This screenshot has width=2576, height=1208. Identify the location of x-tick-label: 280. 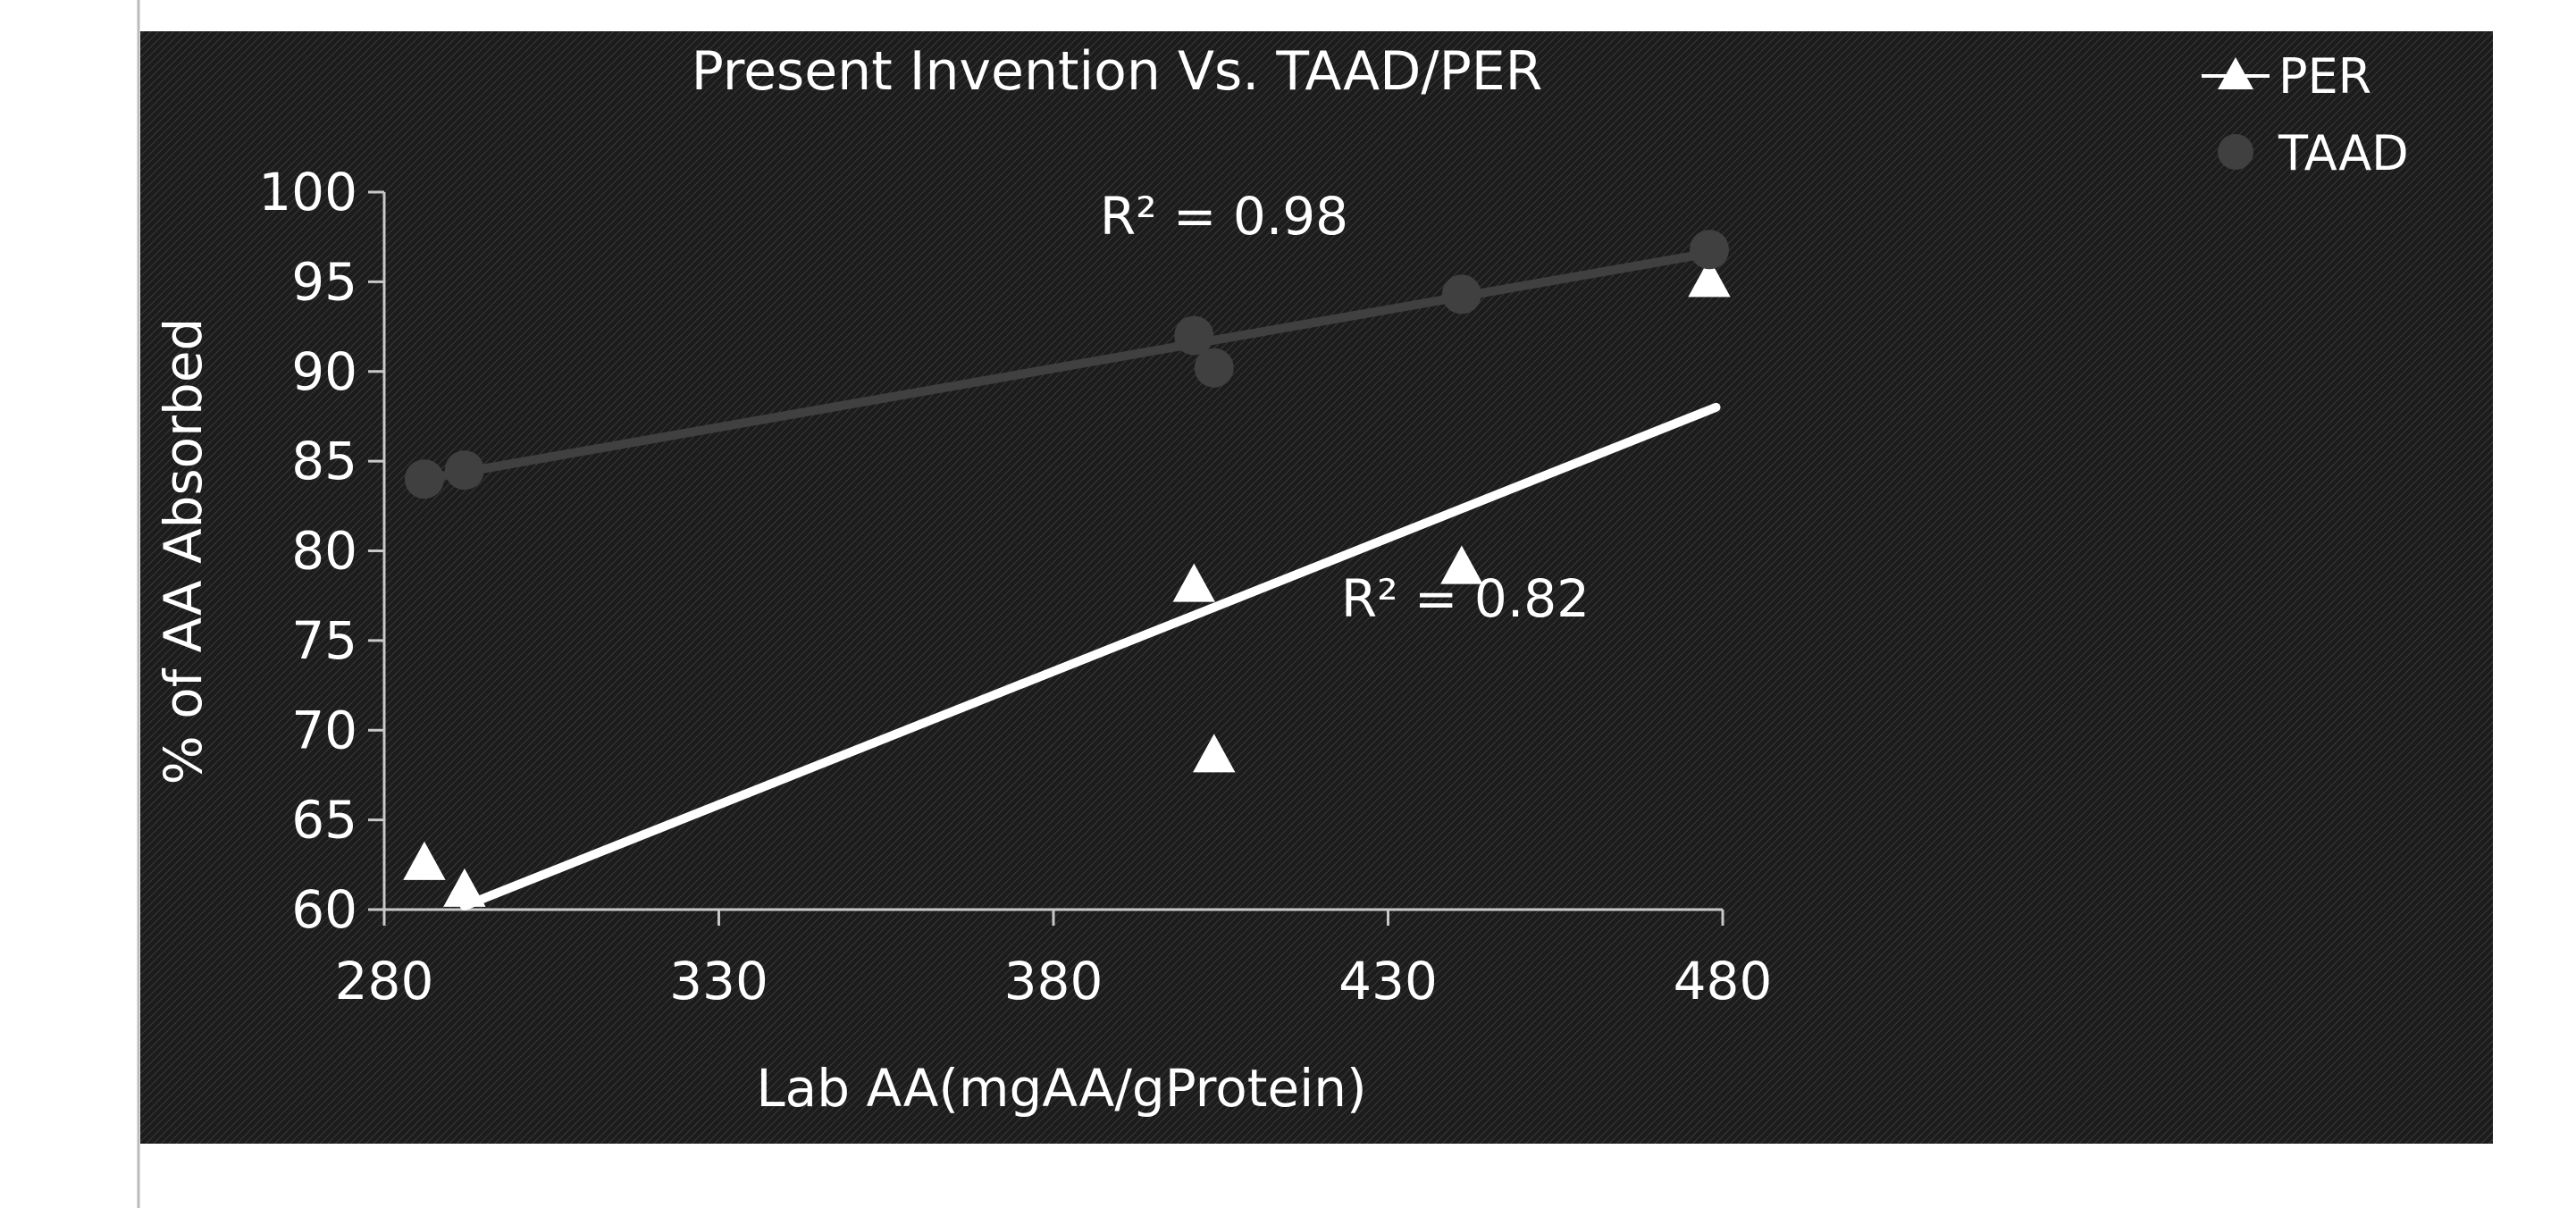
(385, 981).